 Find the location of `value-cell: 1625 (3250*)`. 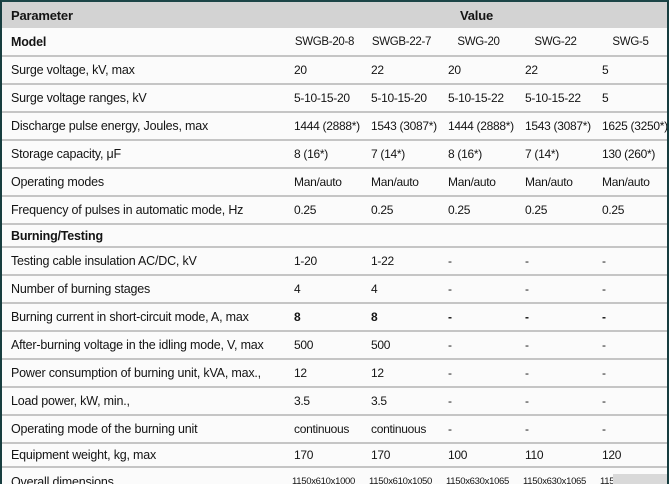

value-cell: 1625 (3250*) is located at coordinates (634, 126).